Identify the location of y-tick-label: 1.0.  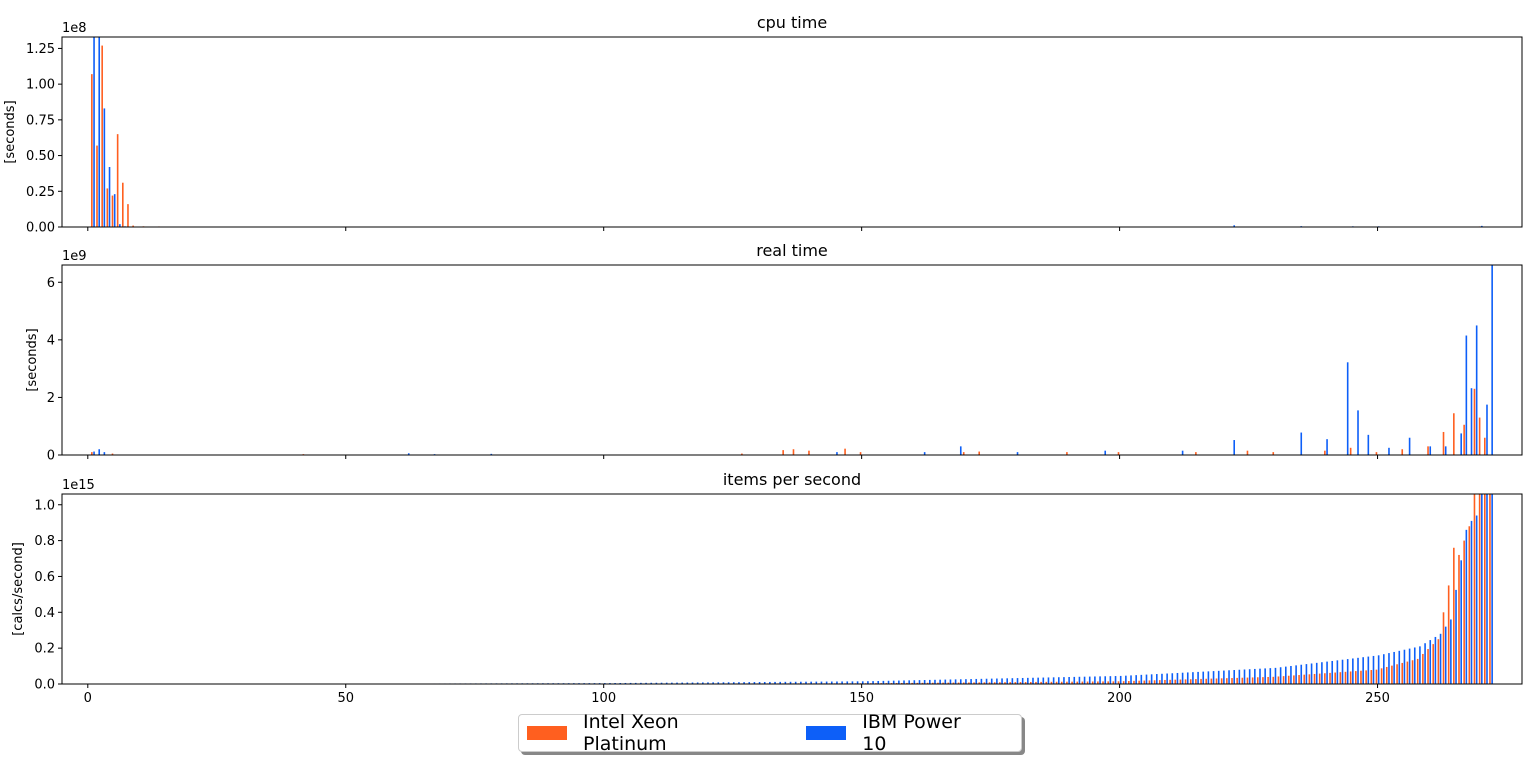
(44, 505).